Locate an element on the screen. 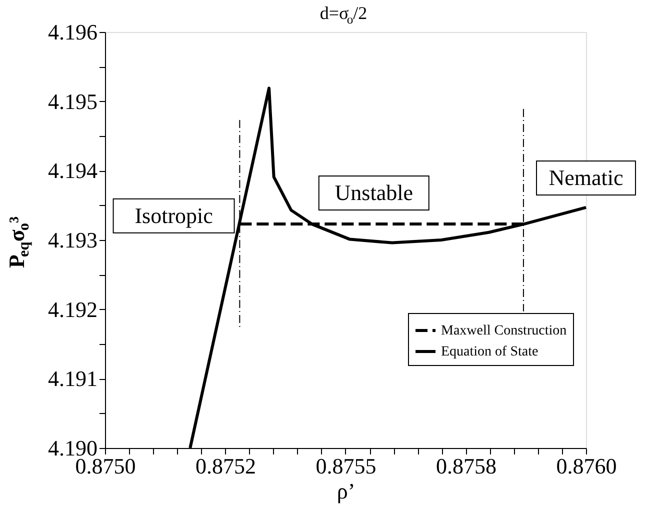 The height and width of the screenshot is (531, 662). y-tick-label: 4.192 is located at coordinates (73, 309).